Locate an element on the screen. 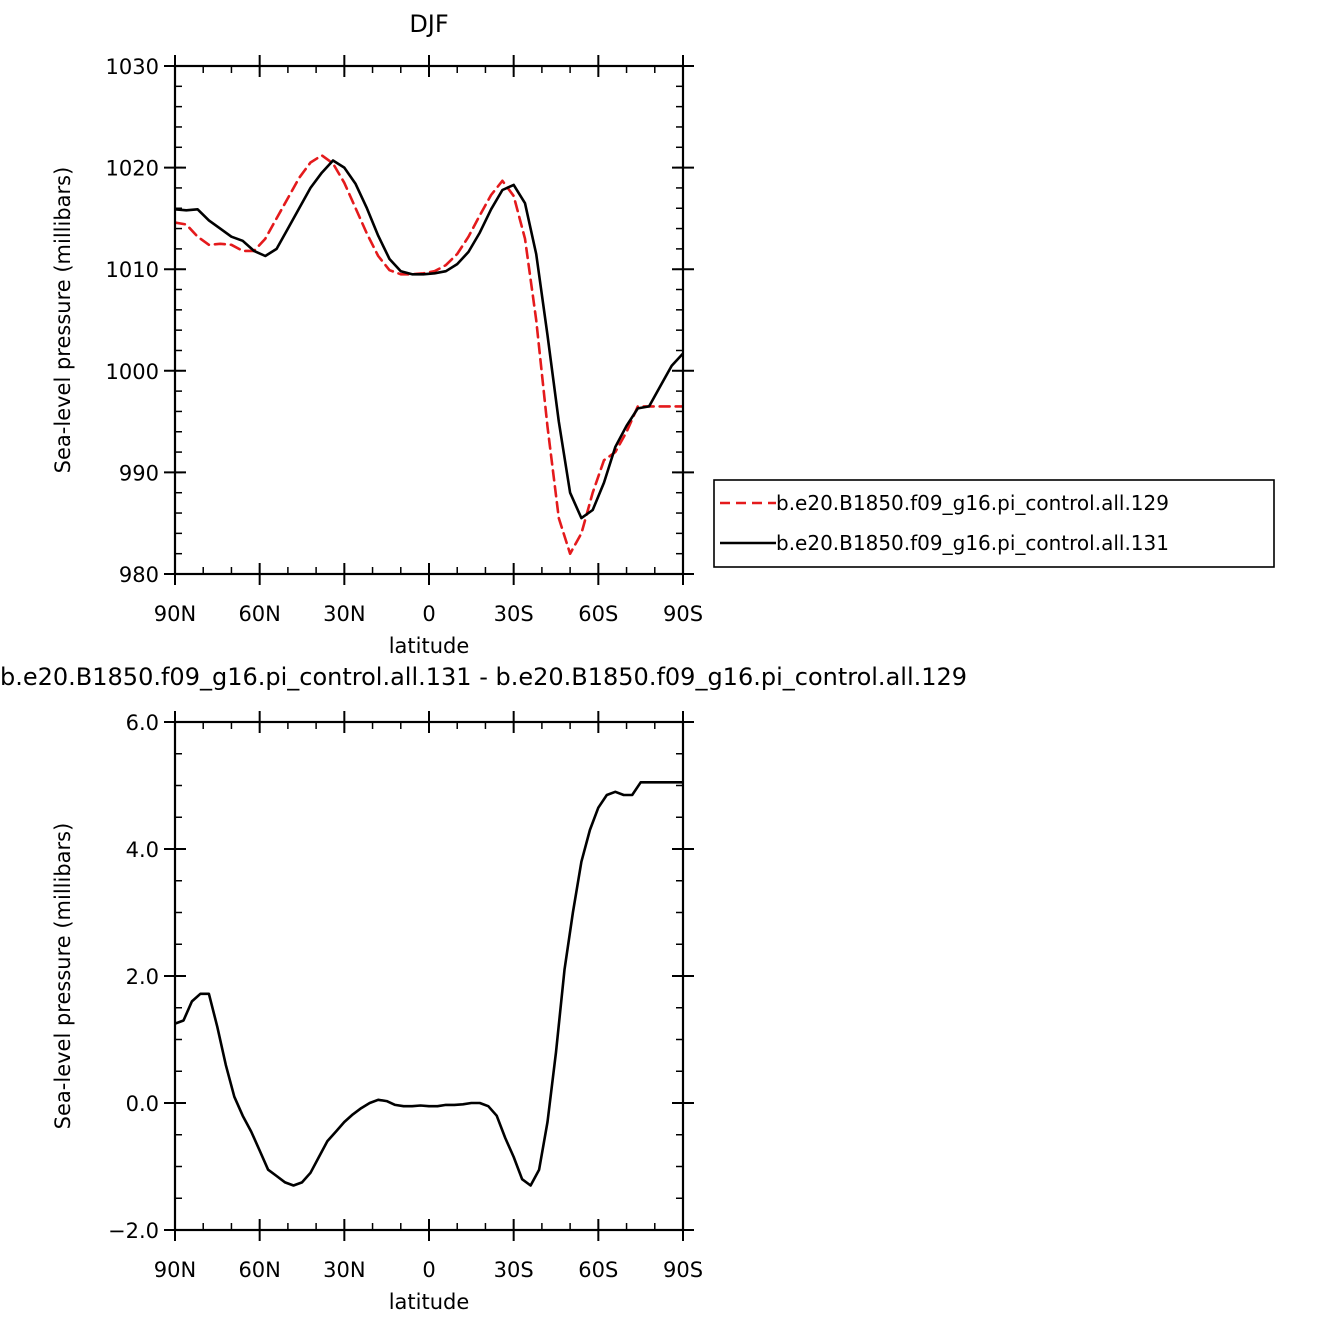  y-tick-label: 1030 is located at coordinates (132, 67).